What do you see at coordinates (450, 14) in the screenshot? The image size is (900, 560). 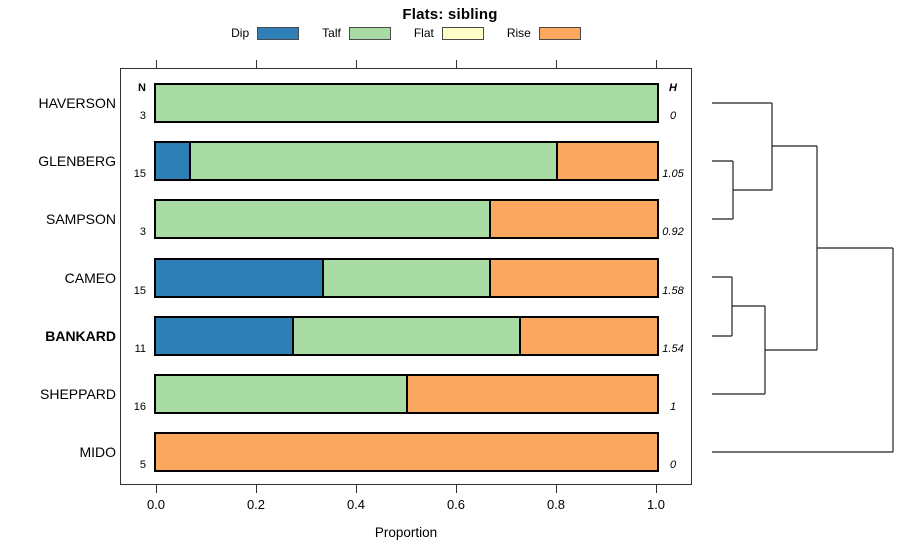 I see `chart-title: Flats: sibling` at bounding box center [450, 14].